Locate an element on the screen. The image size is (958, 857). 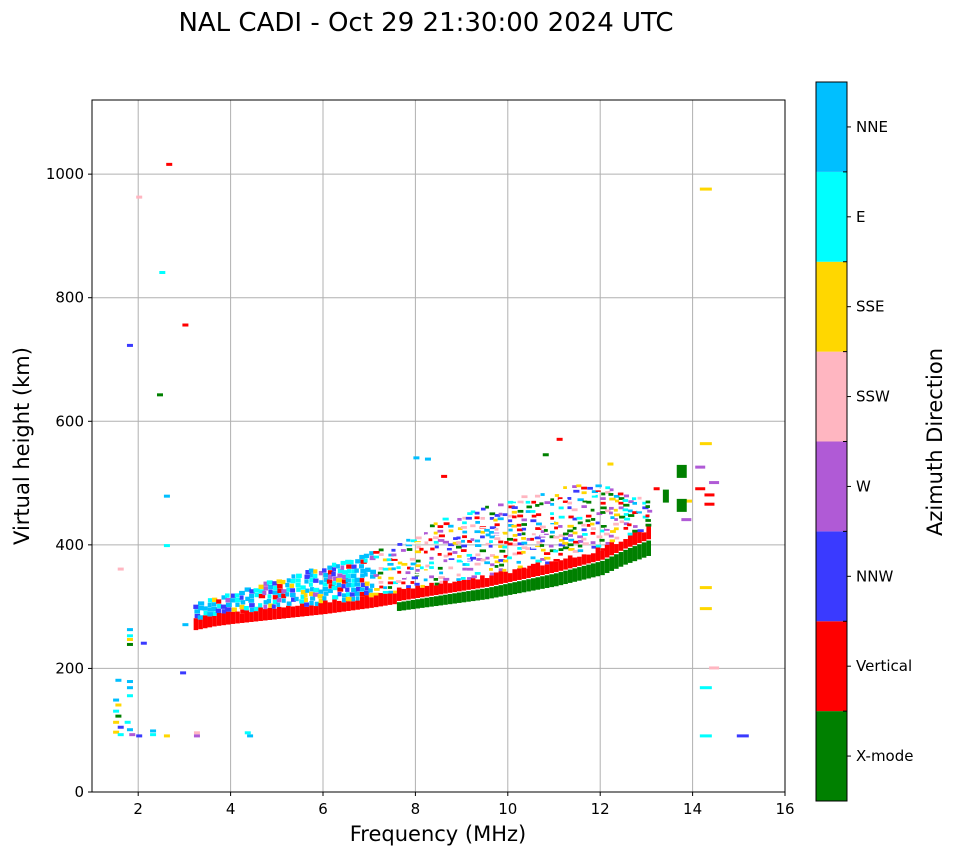
colorbar: X-mode Vertical NNW W SSW SSE E NNE is located at coordinates (864, 441).